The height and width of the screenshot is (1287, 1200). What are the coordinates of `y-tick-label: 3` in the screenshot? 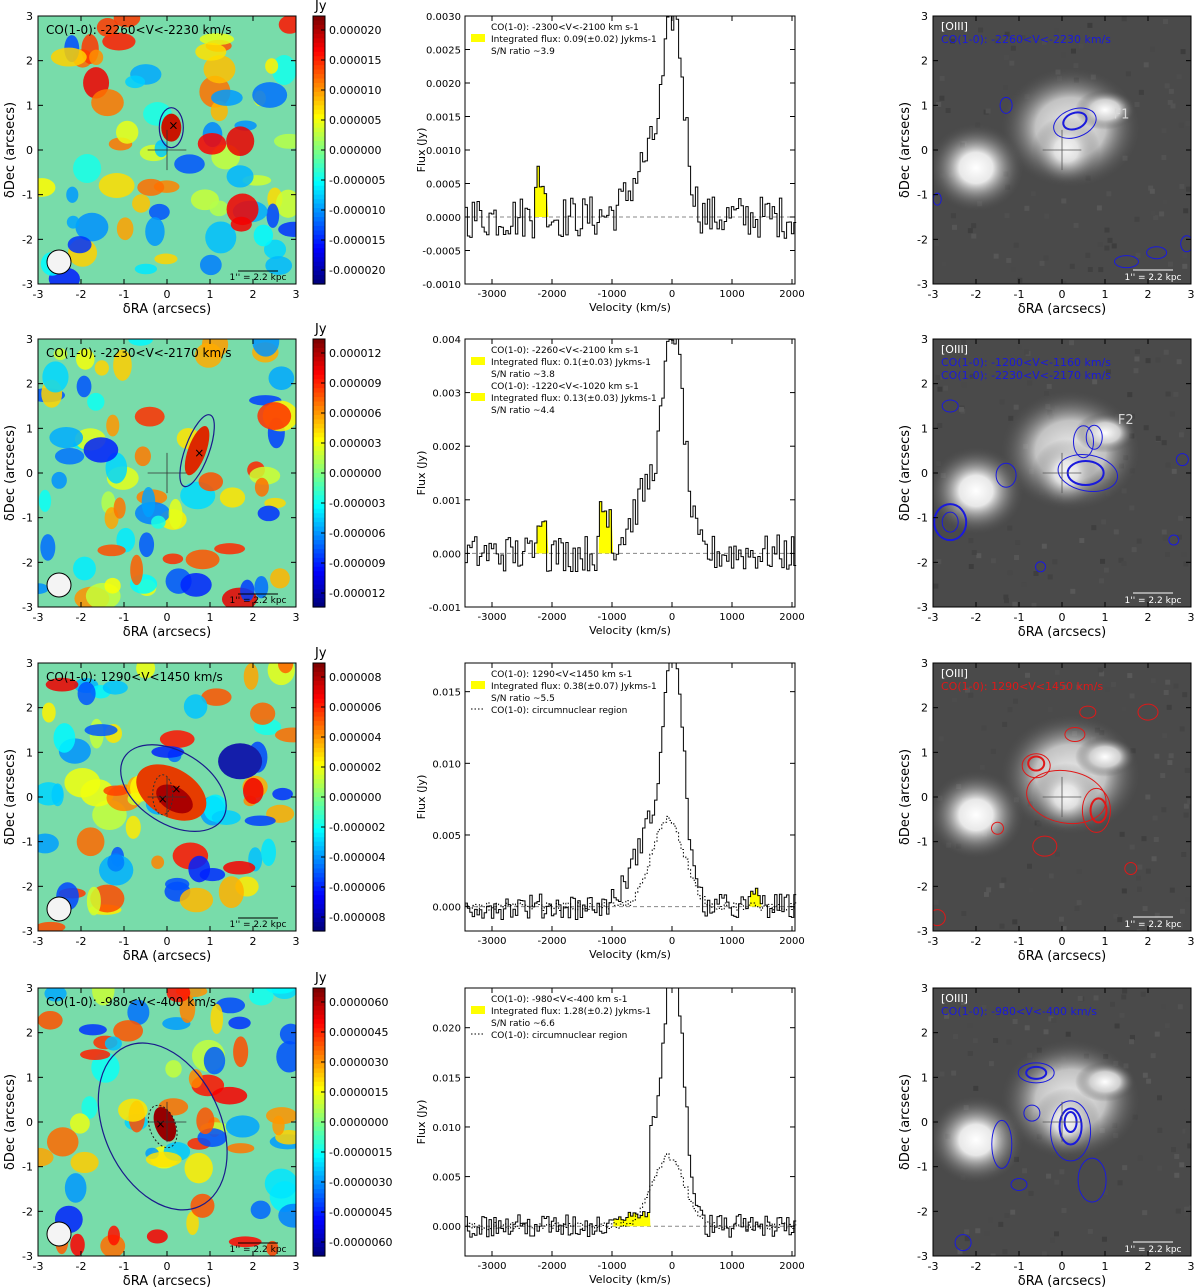 It's located at (924, 988).